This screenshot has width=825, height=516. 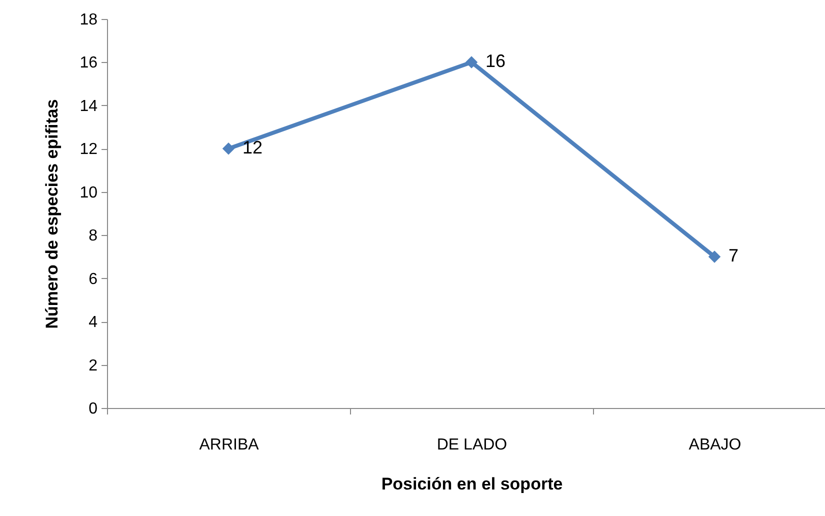 I want to click on y-axis-title: Número de especies epifitas, so click(x=52, y=214).